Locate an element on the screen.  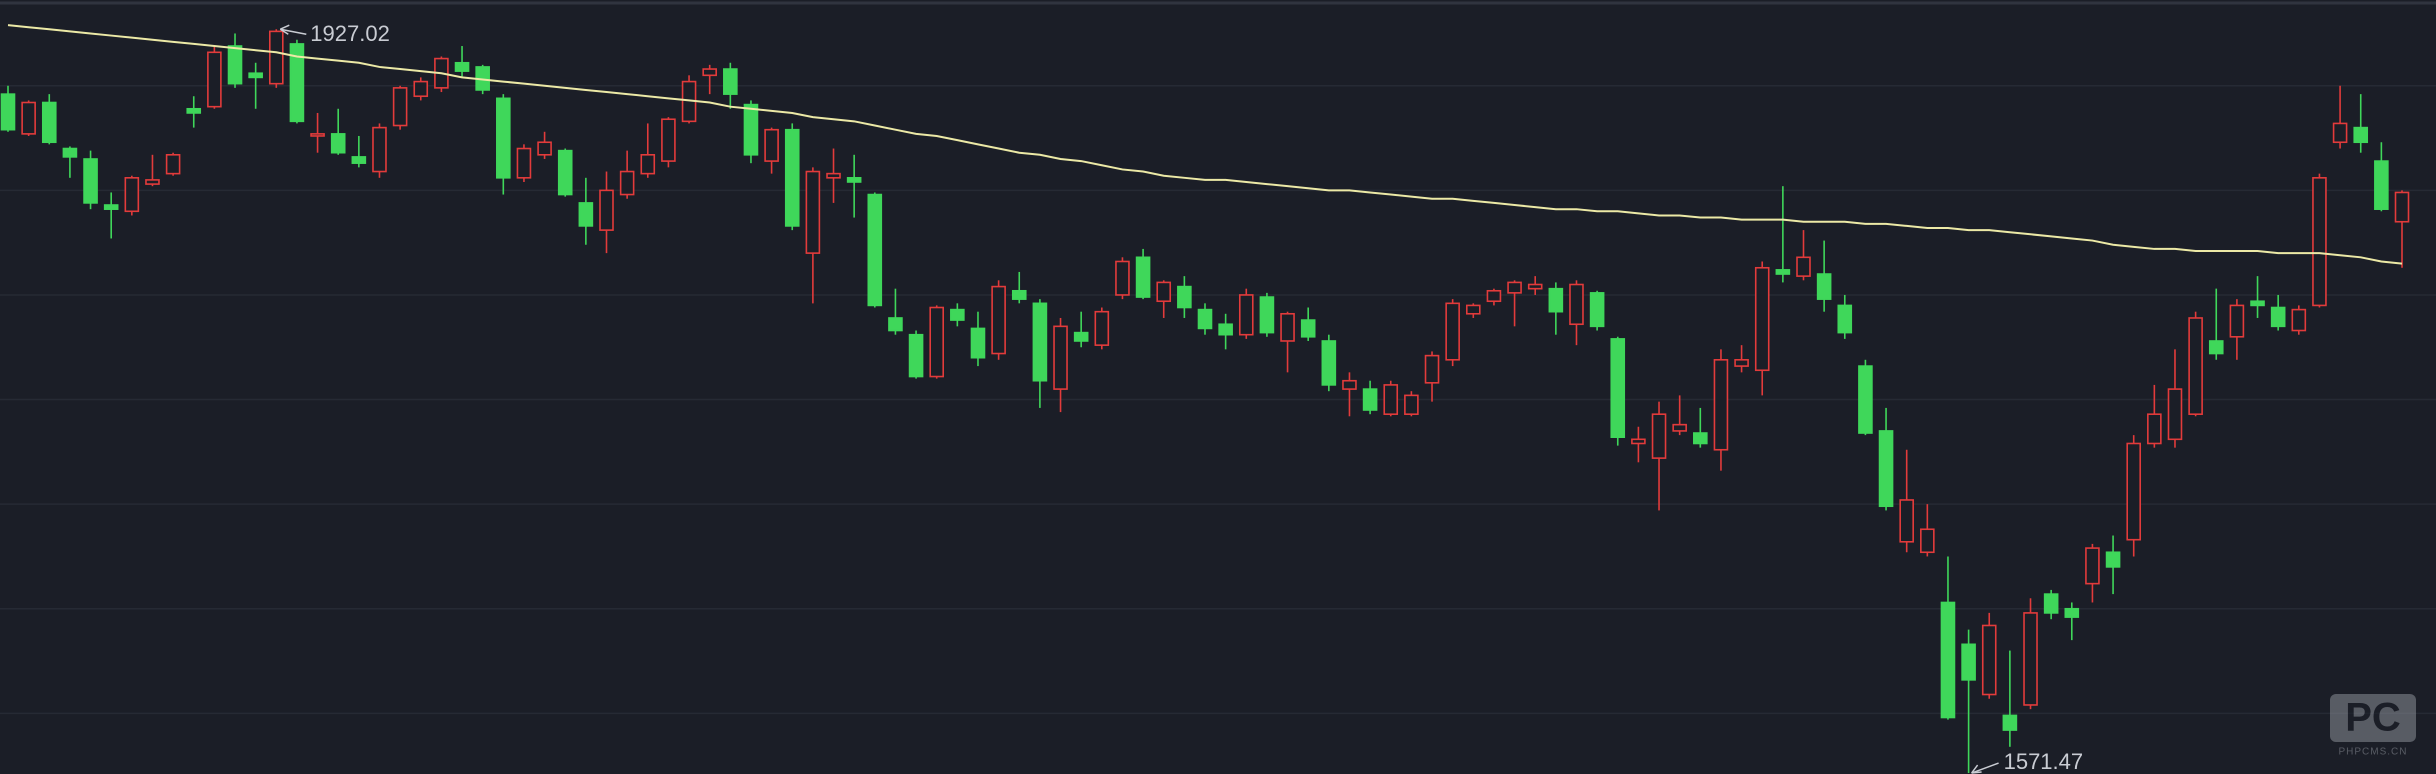
watermark-logo: PC is located at coordinates (2373, 718).